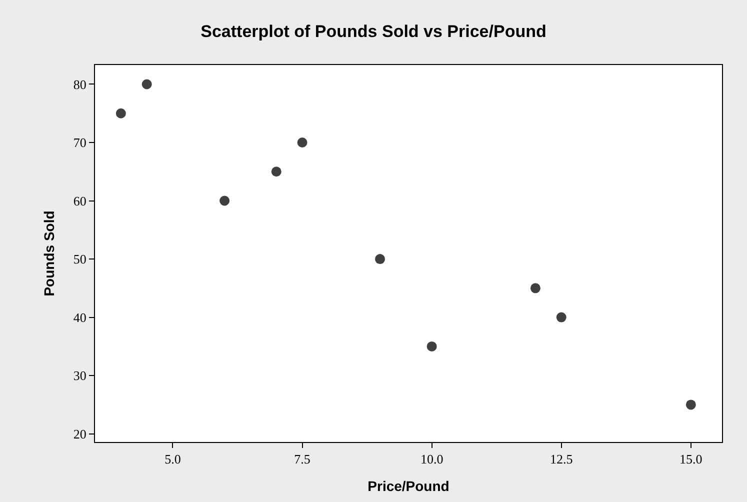  Describe the element at coordinates (79, 259) in the screenshot. I see `y-tick-label: 50` at that location.